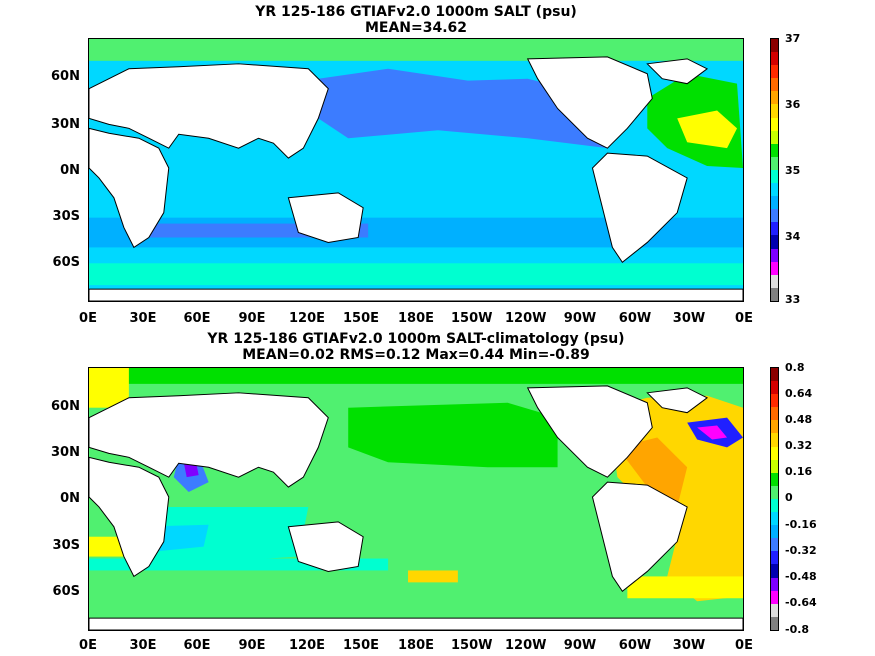  What do you see at coordinates (799, 445) in the screenshot?
I see `panel2-colorbar-label: 0.32` at bounding box center [799, 445].